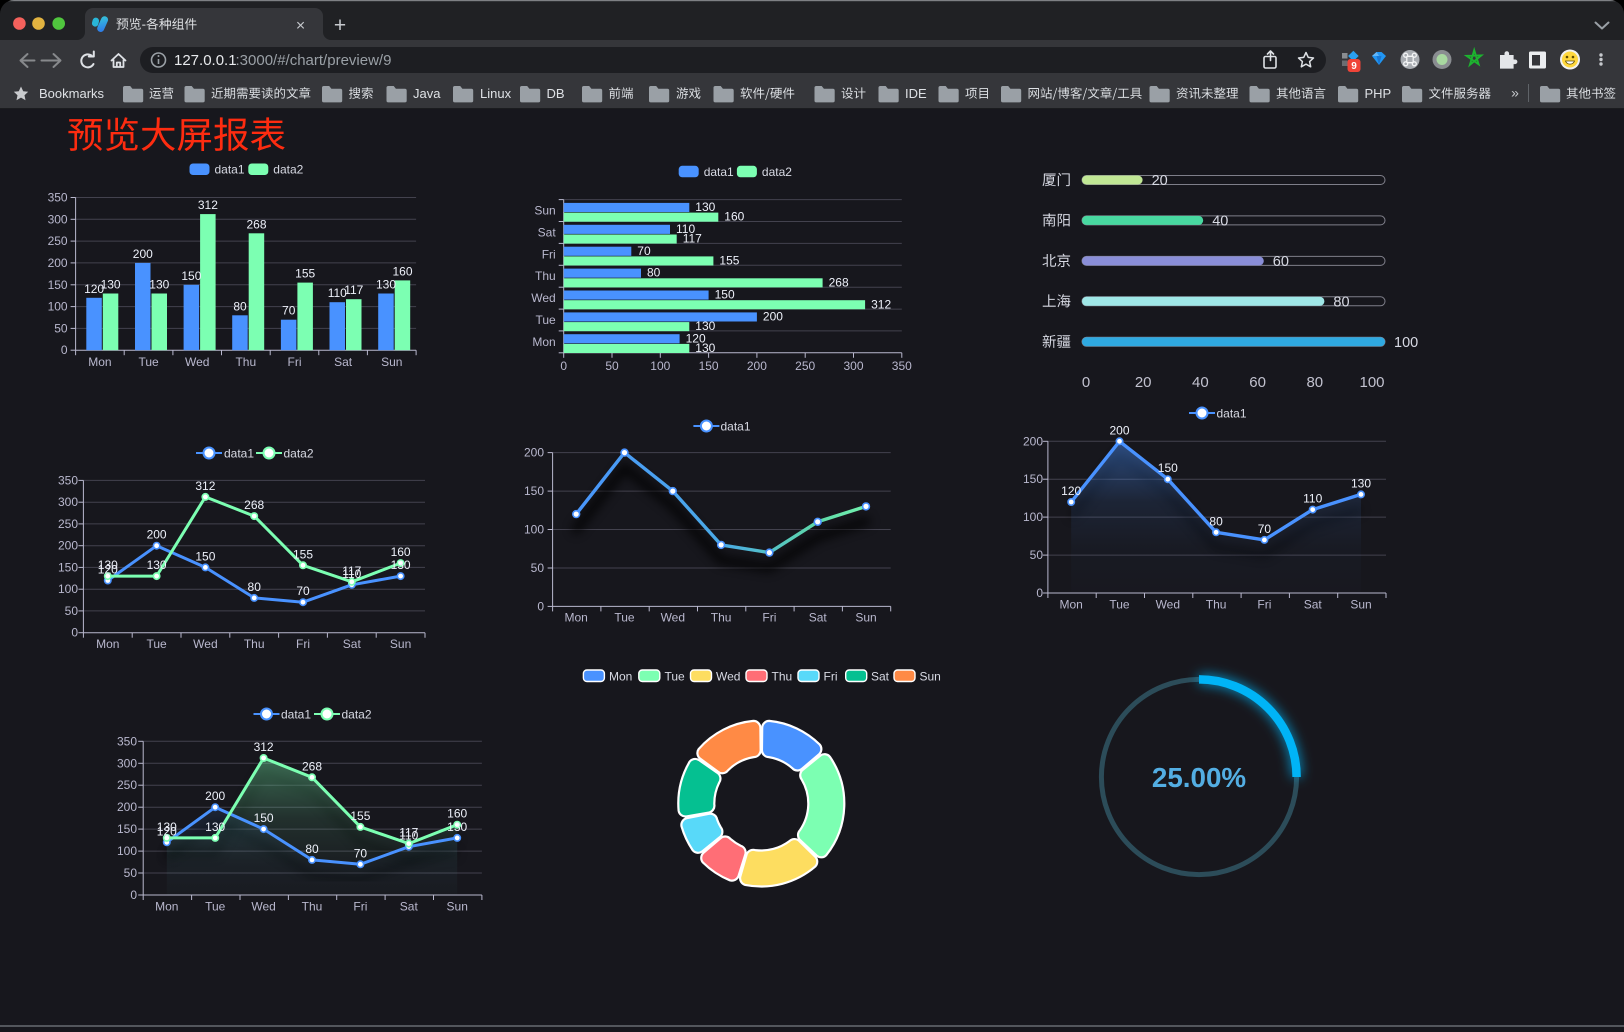 Image resolution: width=1624 pixels, height=1032 pixels. What do you see at coordinates (205, 60) in the screenshot?
I see `svg-text: 127.0.0.1` at bounding box center [205, 60].